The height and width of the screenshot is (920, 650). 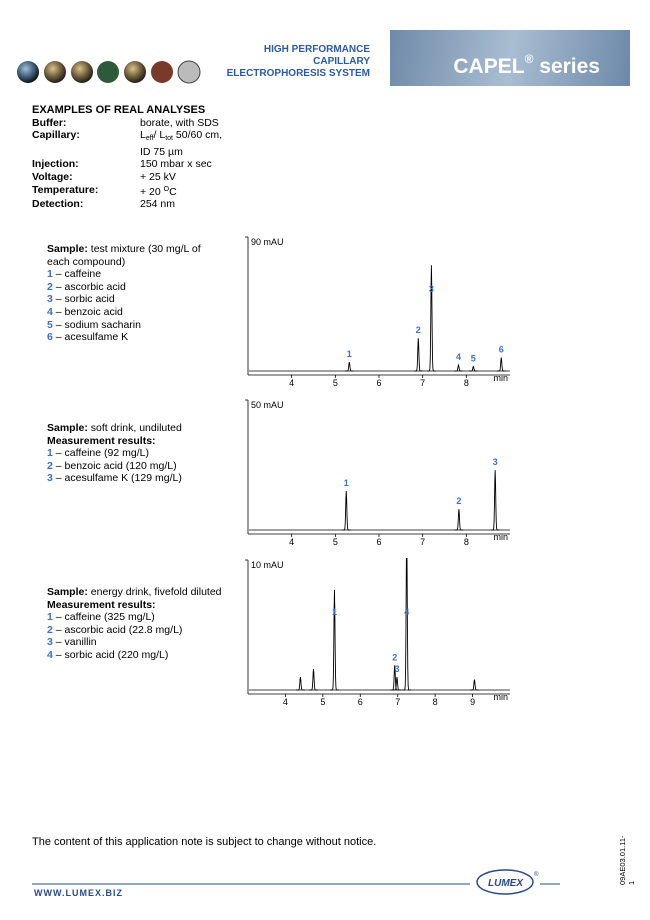 What do you see at coordinates (117, 629) in the screenshot?
I see `compound-name: – ascorbic acid (22.8 mg/L)` at bounding box center [117, 629].